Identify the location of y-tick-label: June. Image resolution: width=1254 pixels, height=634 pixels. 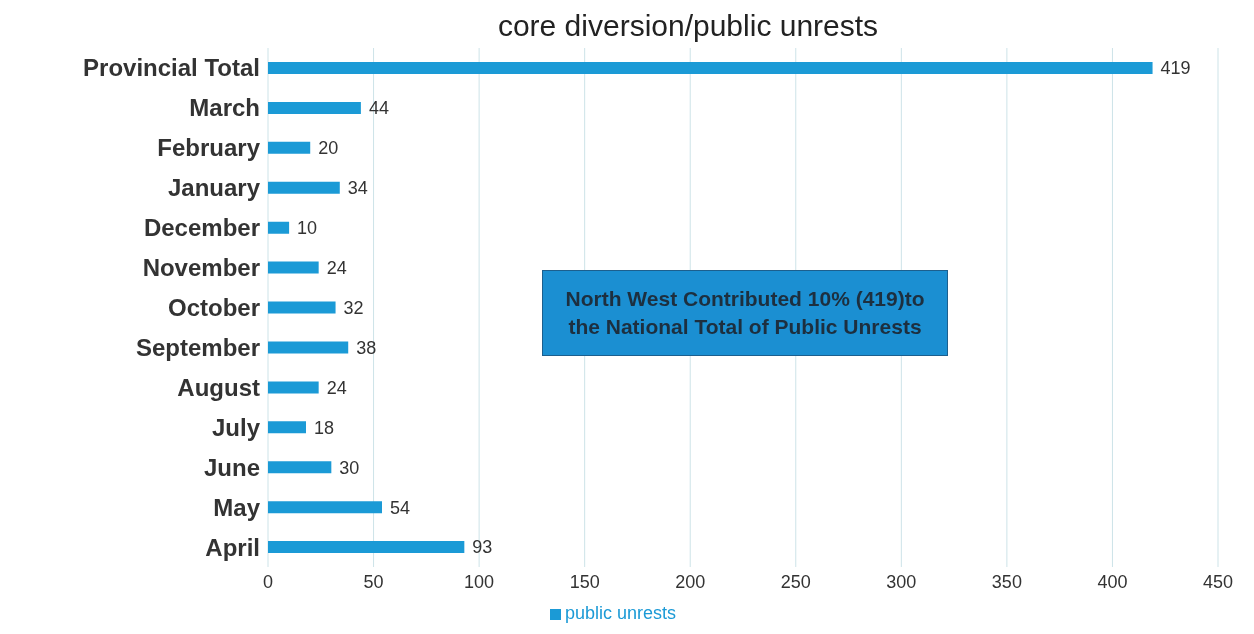
(231, 467).